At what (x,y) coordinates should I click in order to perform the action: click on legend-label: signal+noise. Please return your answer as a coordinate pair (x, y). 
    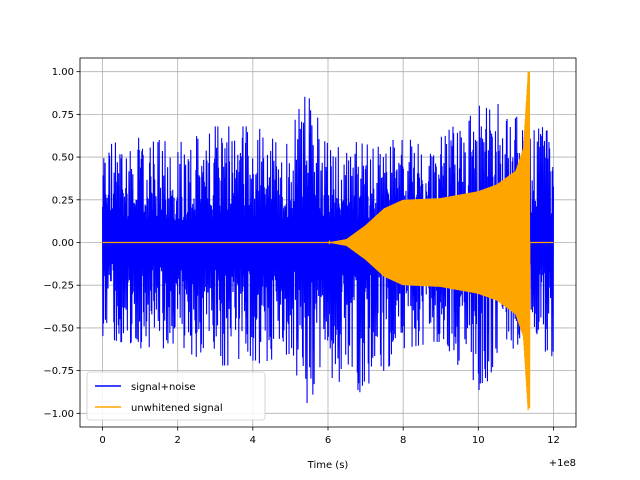
    Looking at the image, I should click on (163, 387).